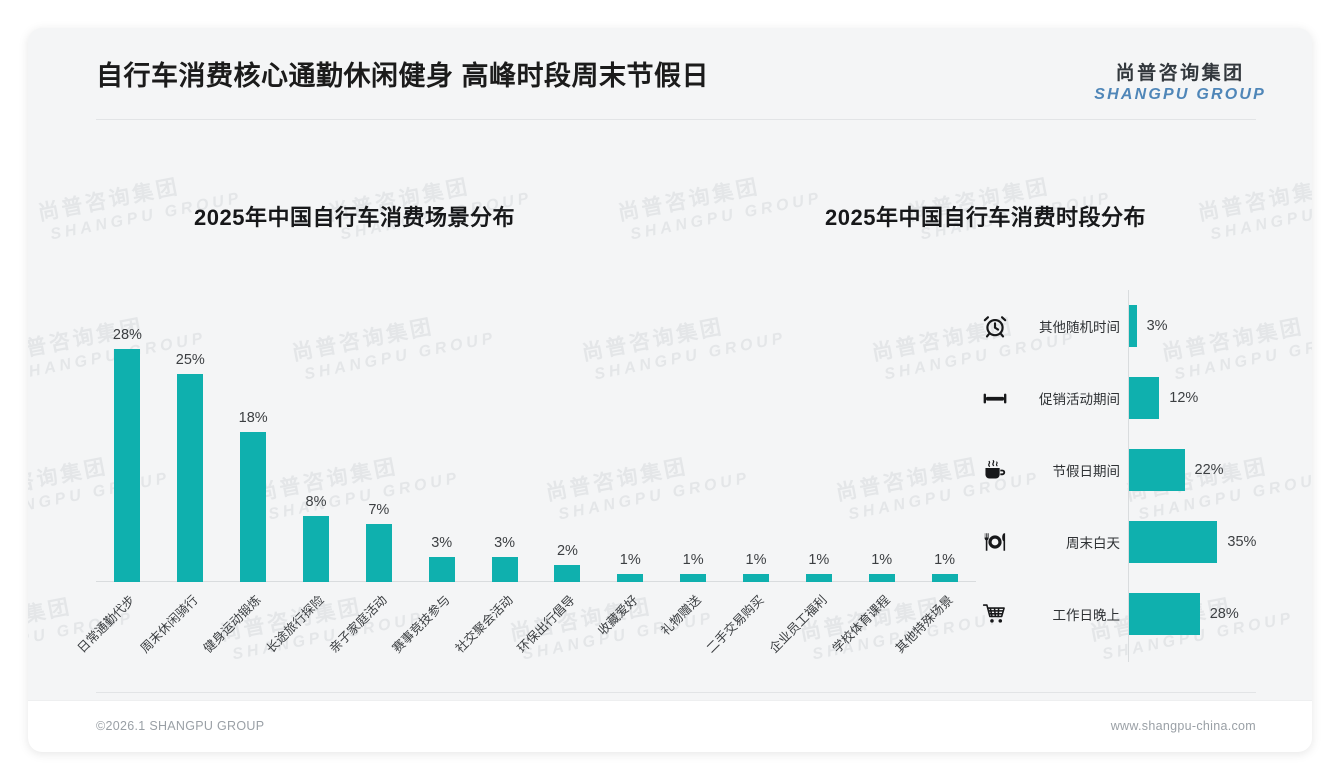  I want to click on column-value-label: 28%, so click(127, 335).